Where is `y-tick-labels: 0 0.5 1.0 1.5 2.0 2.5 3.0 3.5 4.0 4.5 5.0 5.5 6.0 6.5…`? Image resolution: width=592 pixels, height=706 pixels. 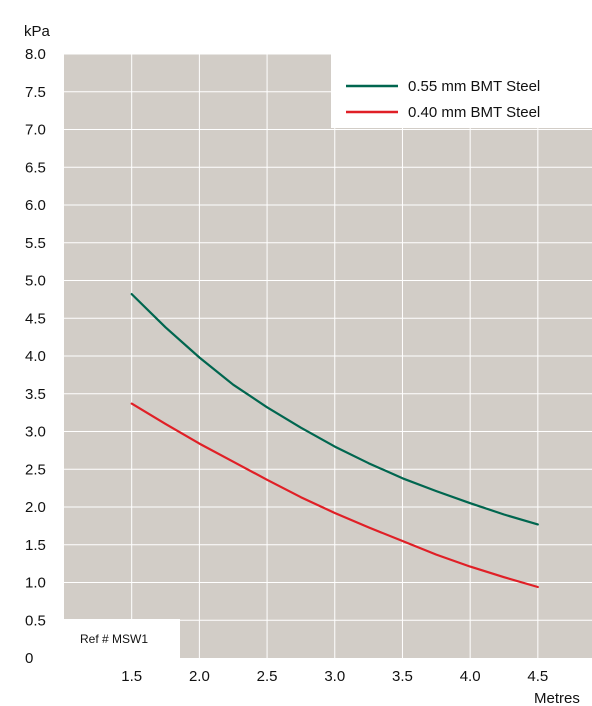
y-tick-labels: 0 0.5 1.0 1.5 2.0 2.5 3.0 3.5 4.0 4.5 5.0 5.5 6.0 6.5… is located at coordinates (35, 356).